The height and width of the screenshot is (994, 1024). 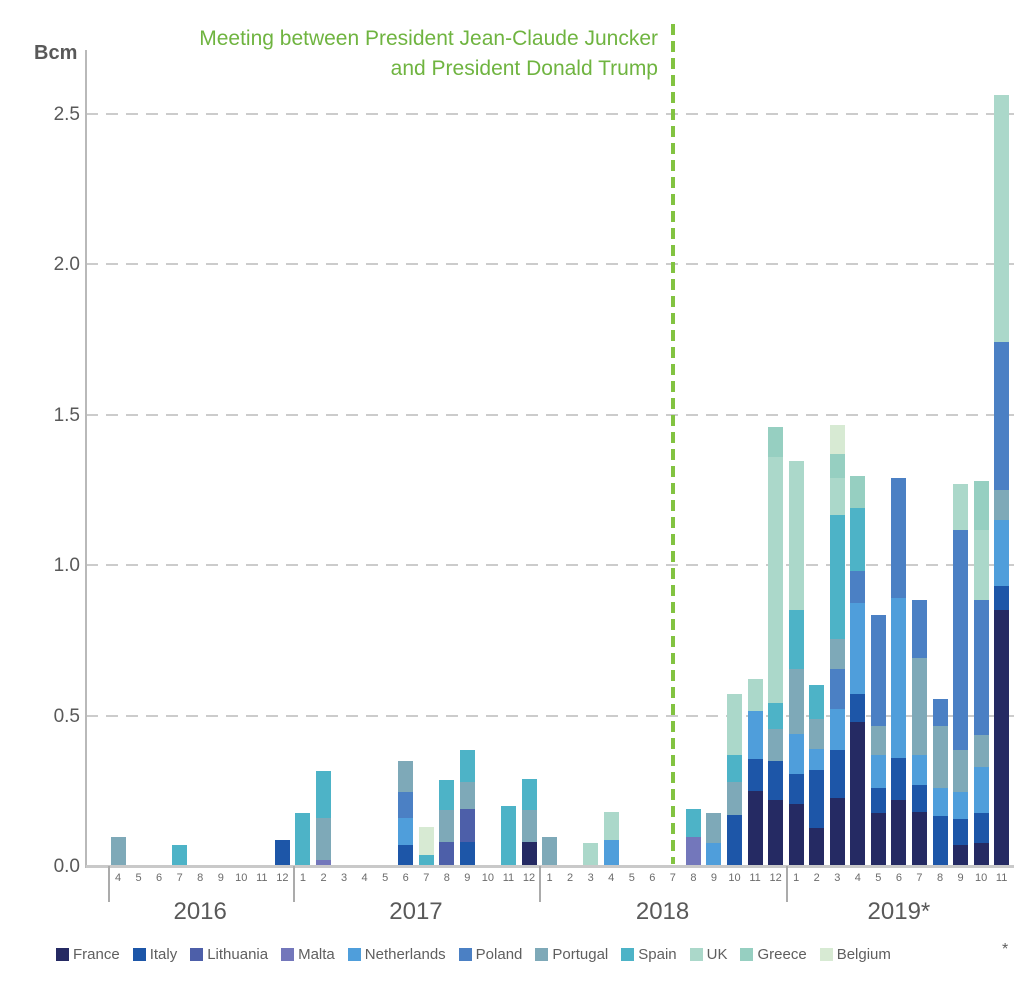 I want to click on bar-2019-3-netherlands, so click(x=837, y=730).